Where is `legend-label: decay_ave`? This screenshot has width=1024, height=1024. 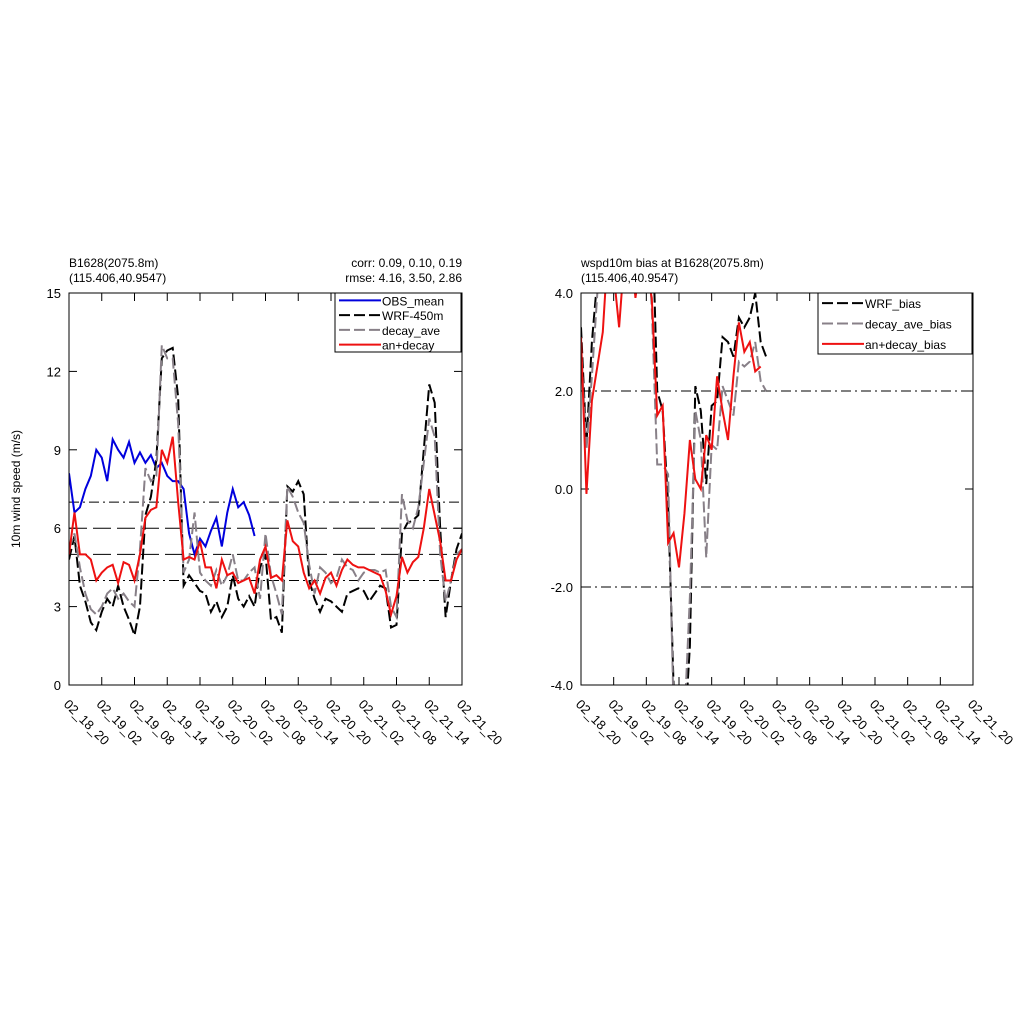 legend-label: decay_ave is located at coordinates (411, 331).